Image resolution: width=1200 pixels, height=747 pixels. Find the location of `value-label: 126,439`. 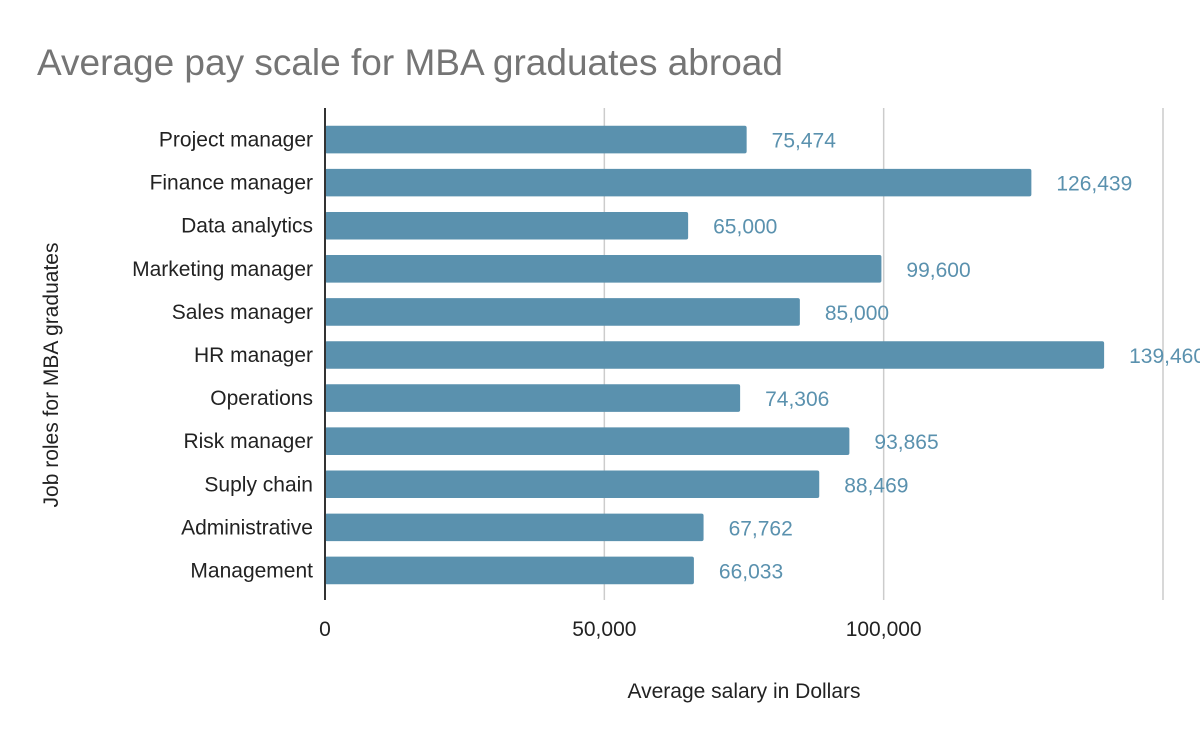

value-label: 126,439 is located at coordinates (1094, 184).